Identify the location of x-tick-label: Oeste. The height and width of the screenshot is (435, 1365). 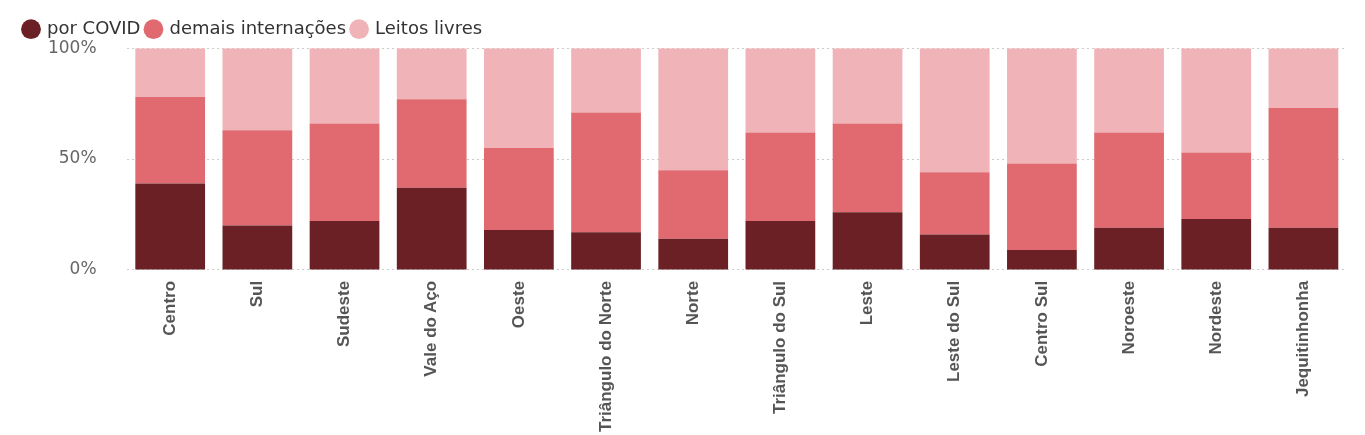
(518, 304).